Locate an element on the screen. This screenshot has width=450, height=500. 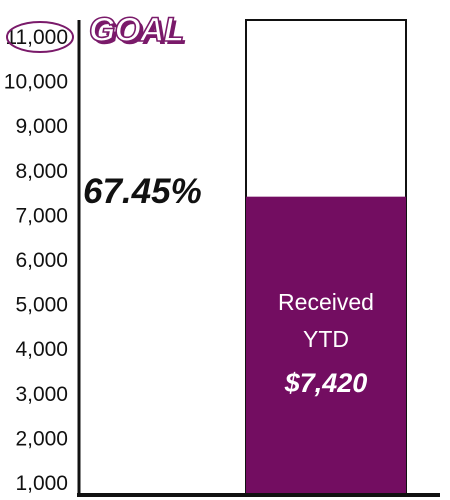
y-tick-label: 11,000 is located at coordinates (36, 37).